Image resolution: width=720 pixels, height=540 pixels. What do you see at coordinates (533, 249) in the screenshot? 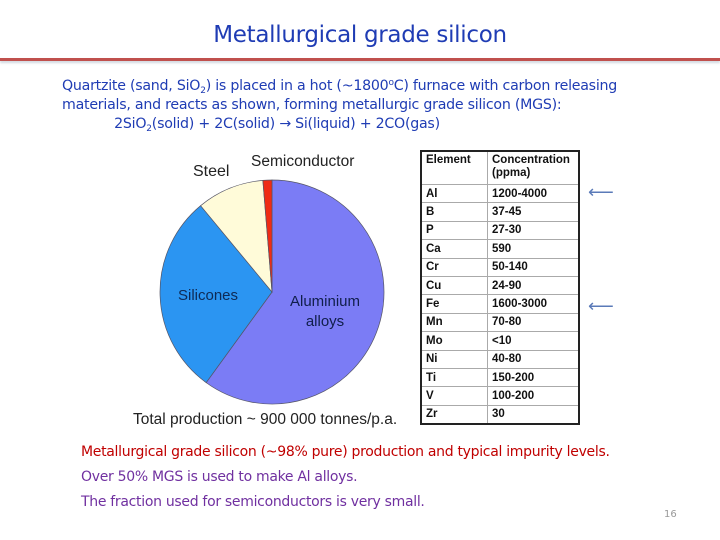
I see `cell-concentration: 590` at bounding box center [533, 249].